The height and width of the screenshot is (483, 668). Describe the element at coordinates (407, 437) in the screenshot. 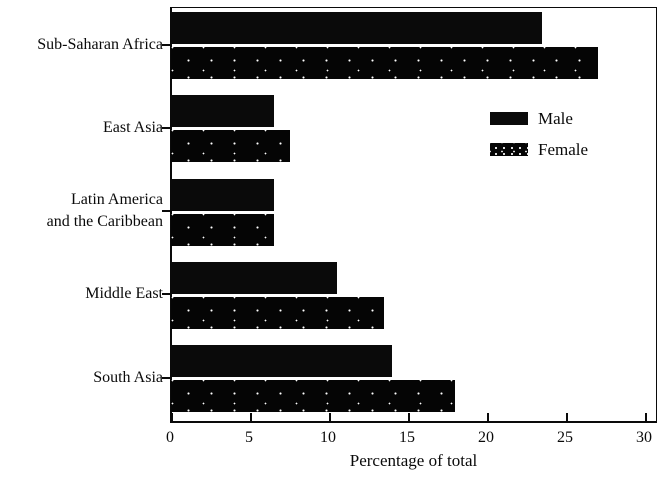

I see `x-axis-tick-label-15: 15` at that location.